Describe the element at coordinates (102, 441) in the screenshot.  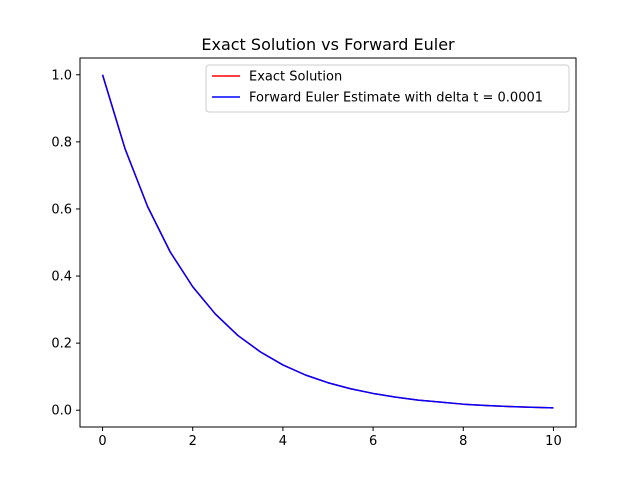
I see `x-tick-label: 0` at that location.